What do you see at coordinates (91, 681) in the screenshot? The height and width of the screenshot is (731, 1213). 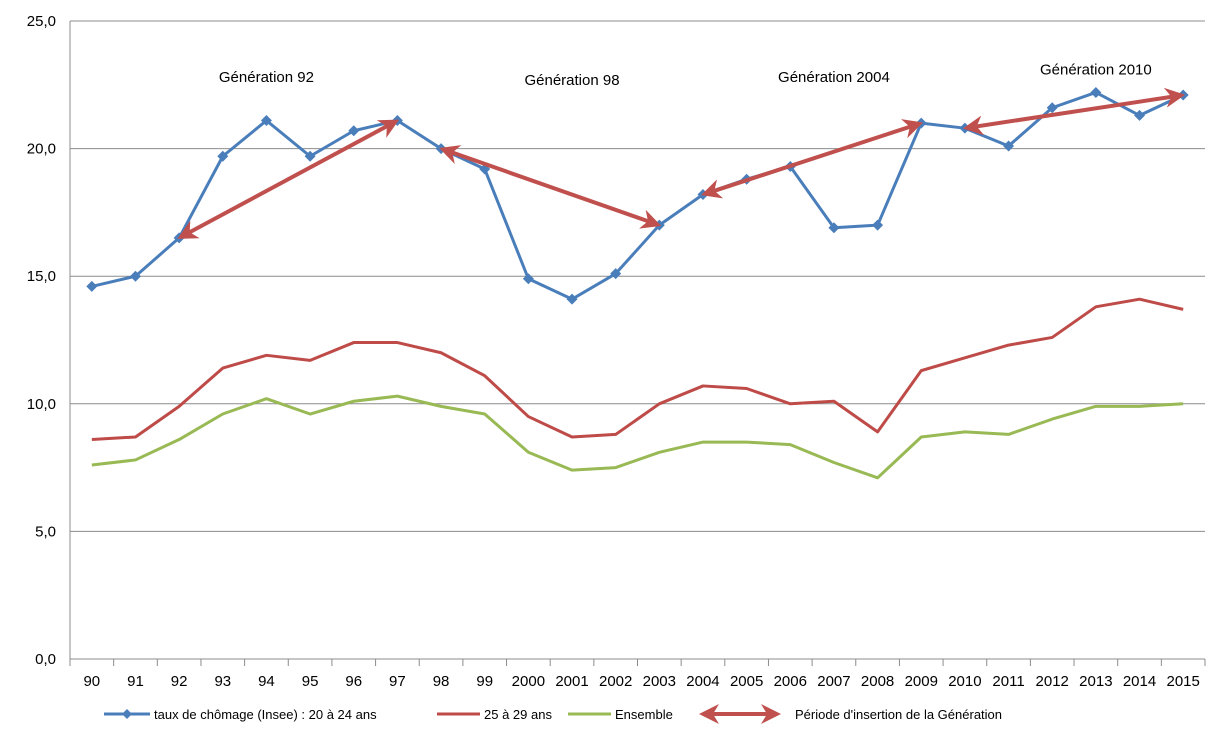 I see `x-tick-label: 90` at bounding box center [91, 681].